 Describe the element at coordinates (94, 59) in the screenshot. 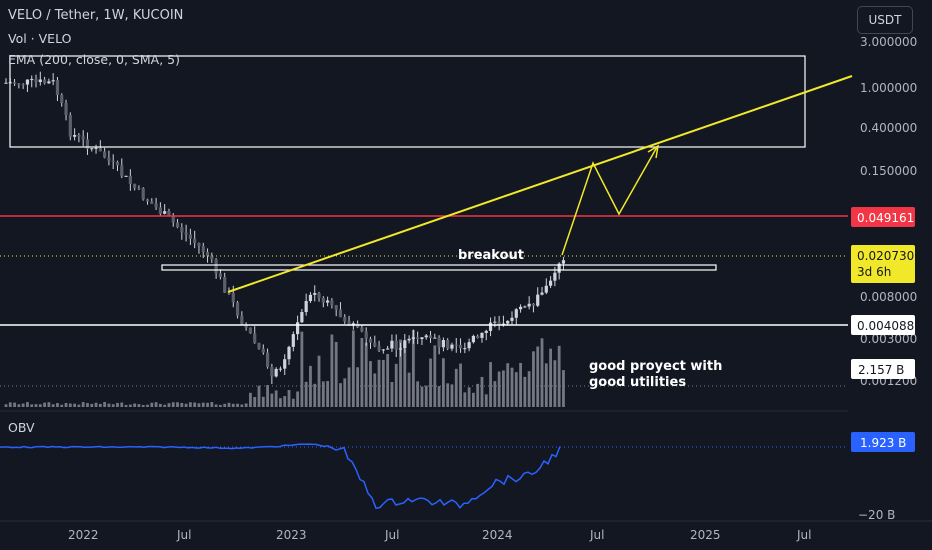

I see `ema-indicator-label: EMA (200, close, 0, SMA, 5)` at that location.